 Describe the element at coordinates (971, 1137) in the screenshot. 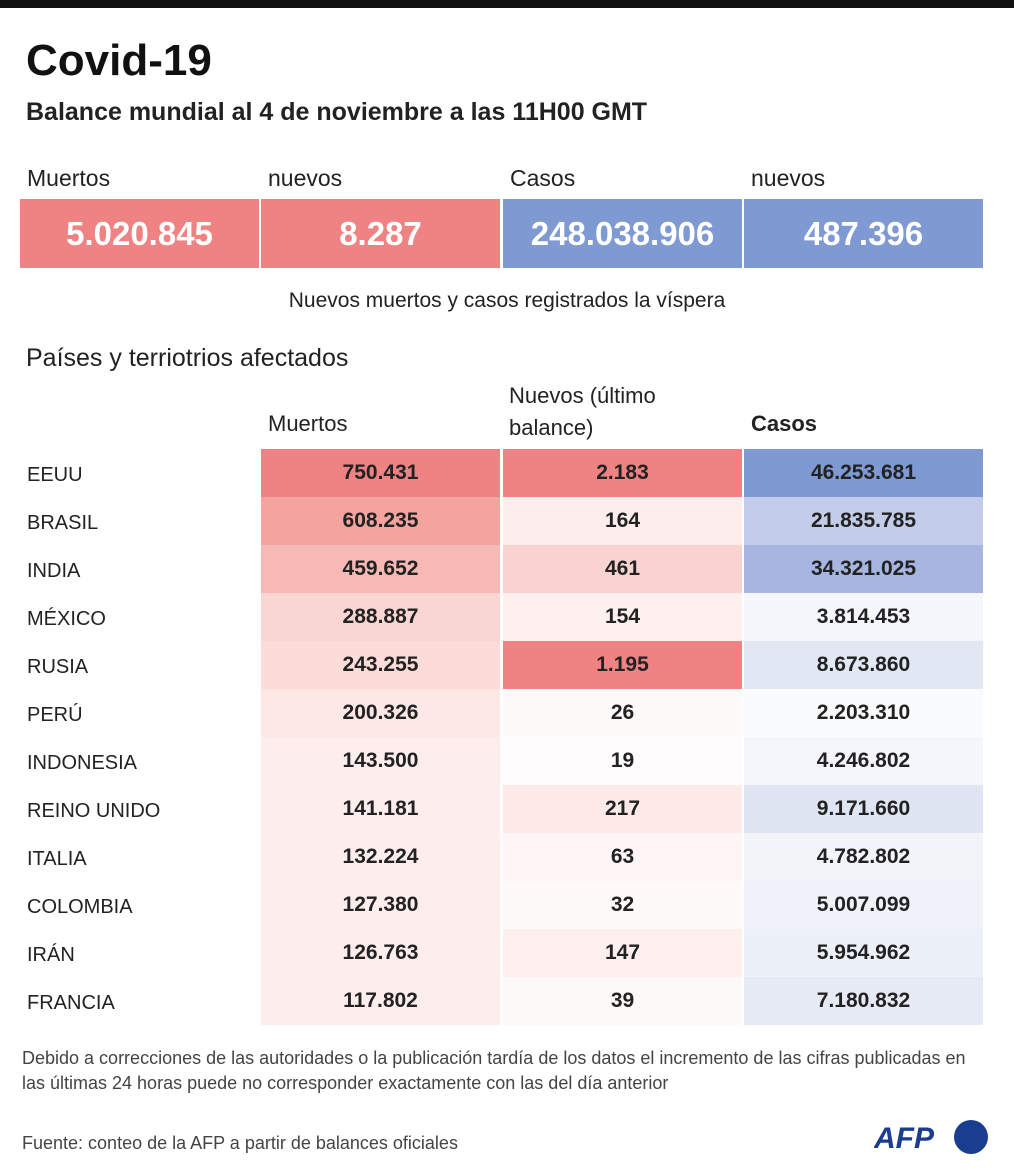

I see `logo-circle` at that location.